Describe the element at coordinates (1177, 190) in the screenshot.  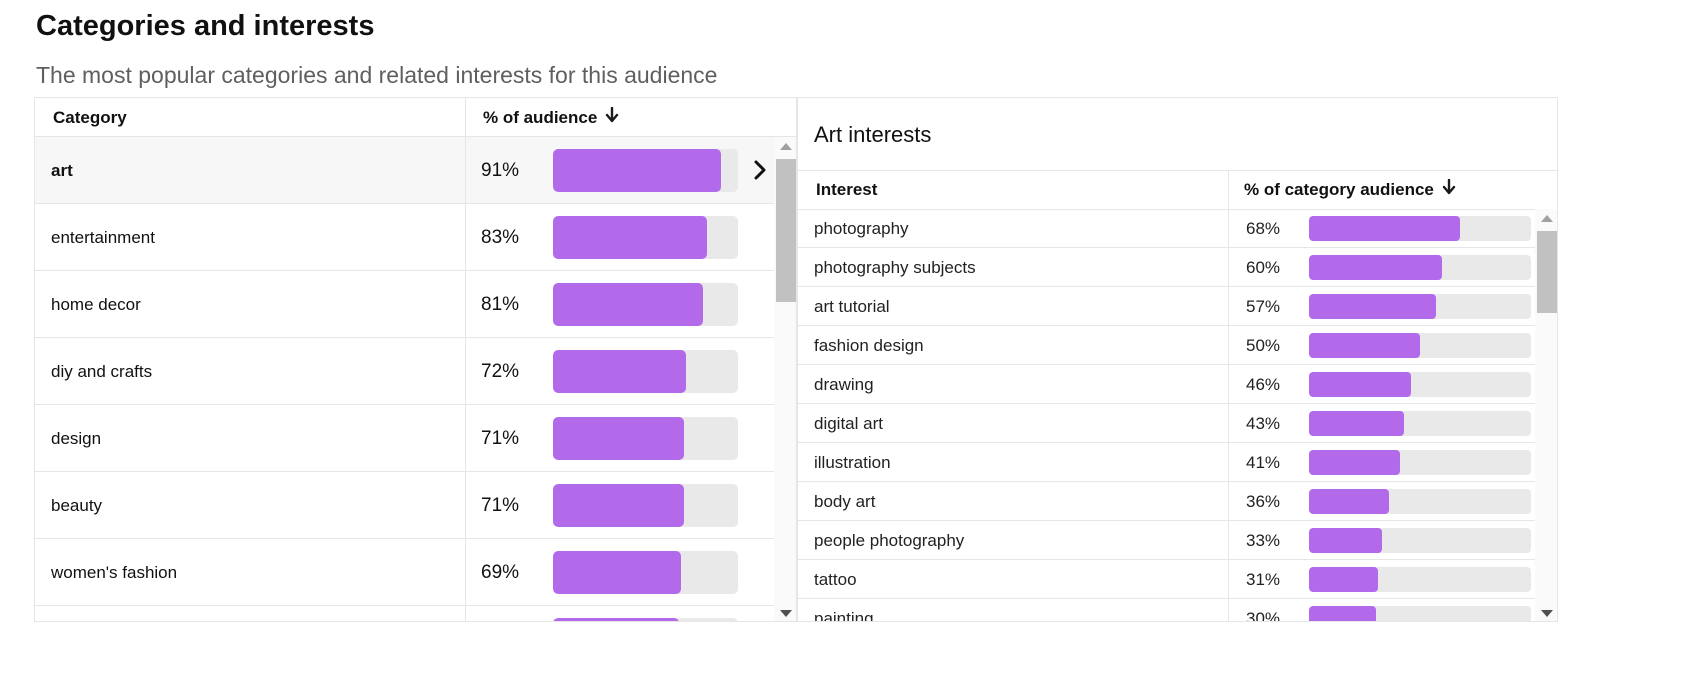
I see `interests-table-header: Interest % of category audience` at that location.